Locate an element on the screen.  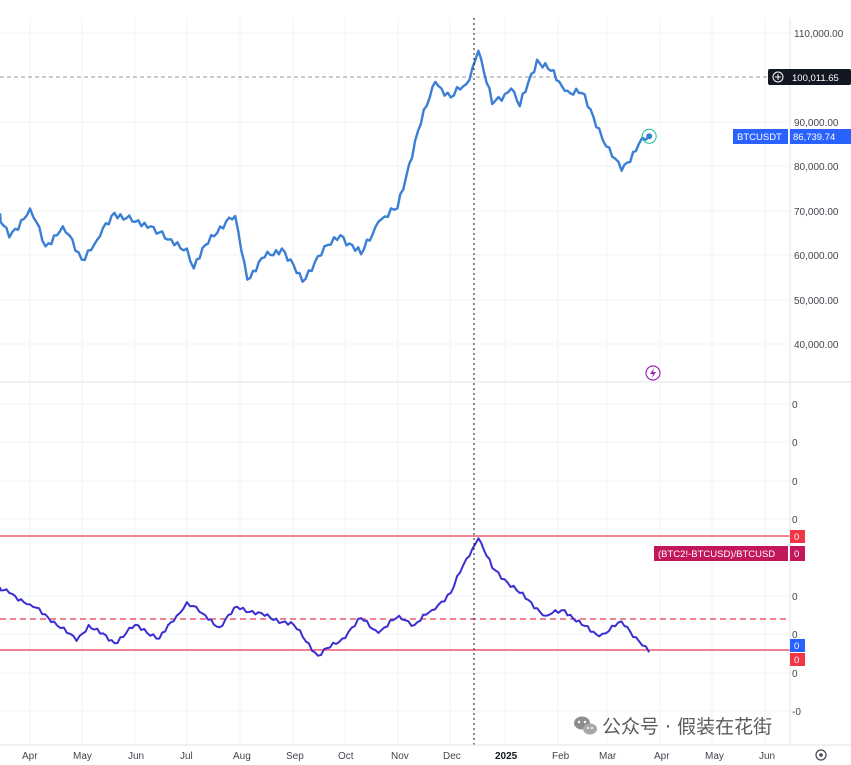
price-tick: 50,000.00 is located at coordinates (816, 301).